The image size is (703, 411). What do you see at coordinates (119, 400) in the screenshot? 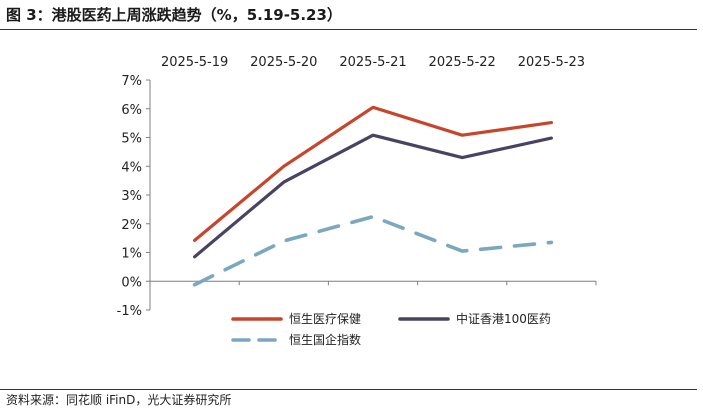
I see `source-note: 资料来源：同花顺 iFinD，光大证券研究所` at bounding box center [119, 400].